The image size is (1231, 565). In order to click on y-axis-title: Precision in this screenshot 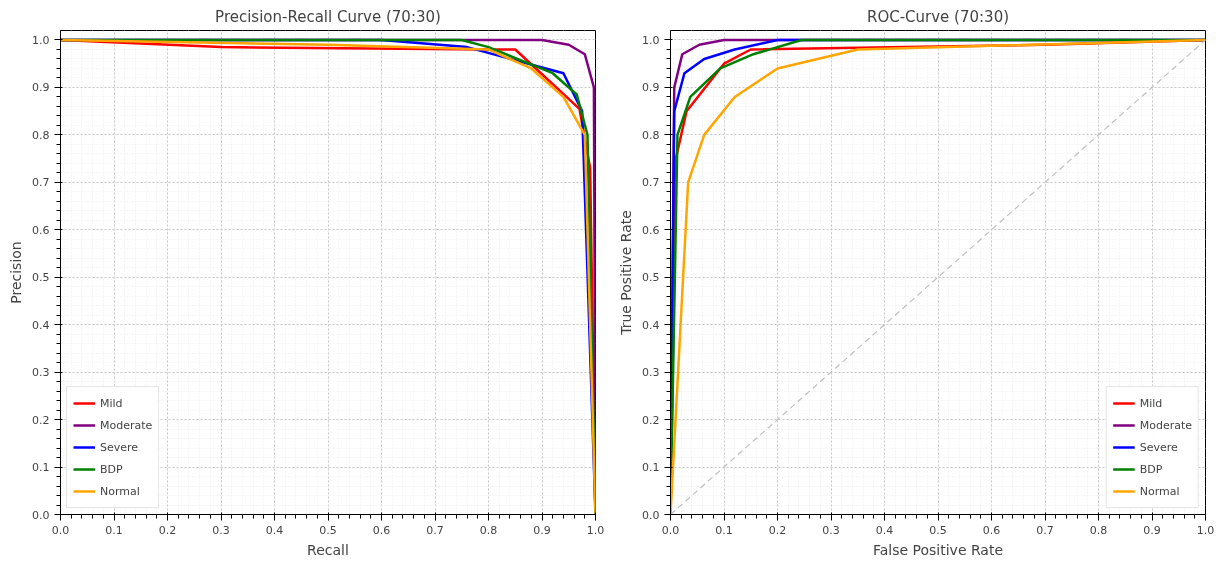, I will do `click(16, 272)`.